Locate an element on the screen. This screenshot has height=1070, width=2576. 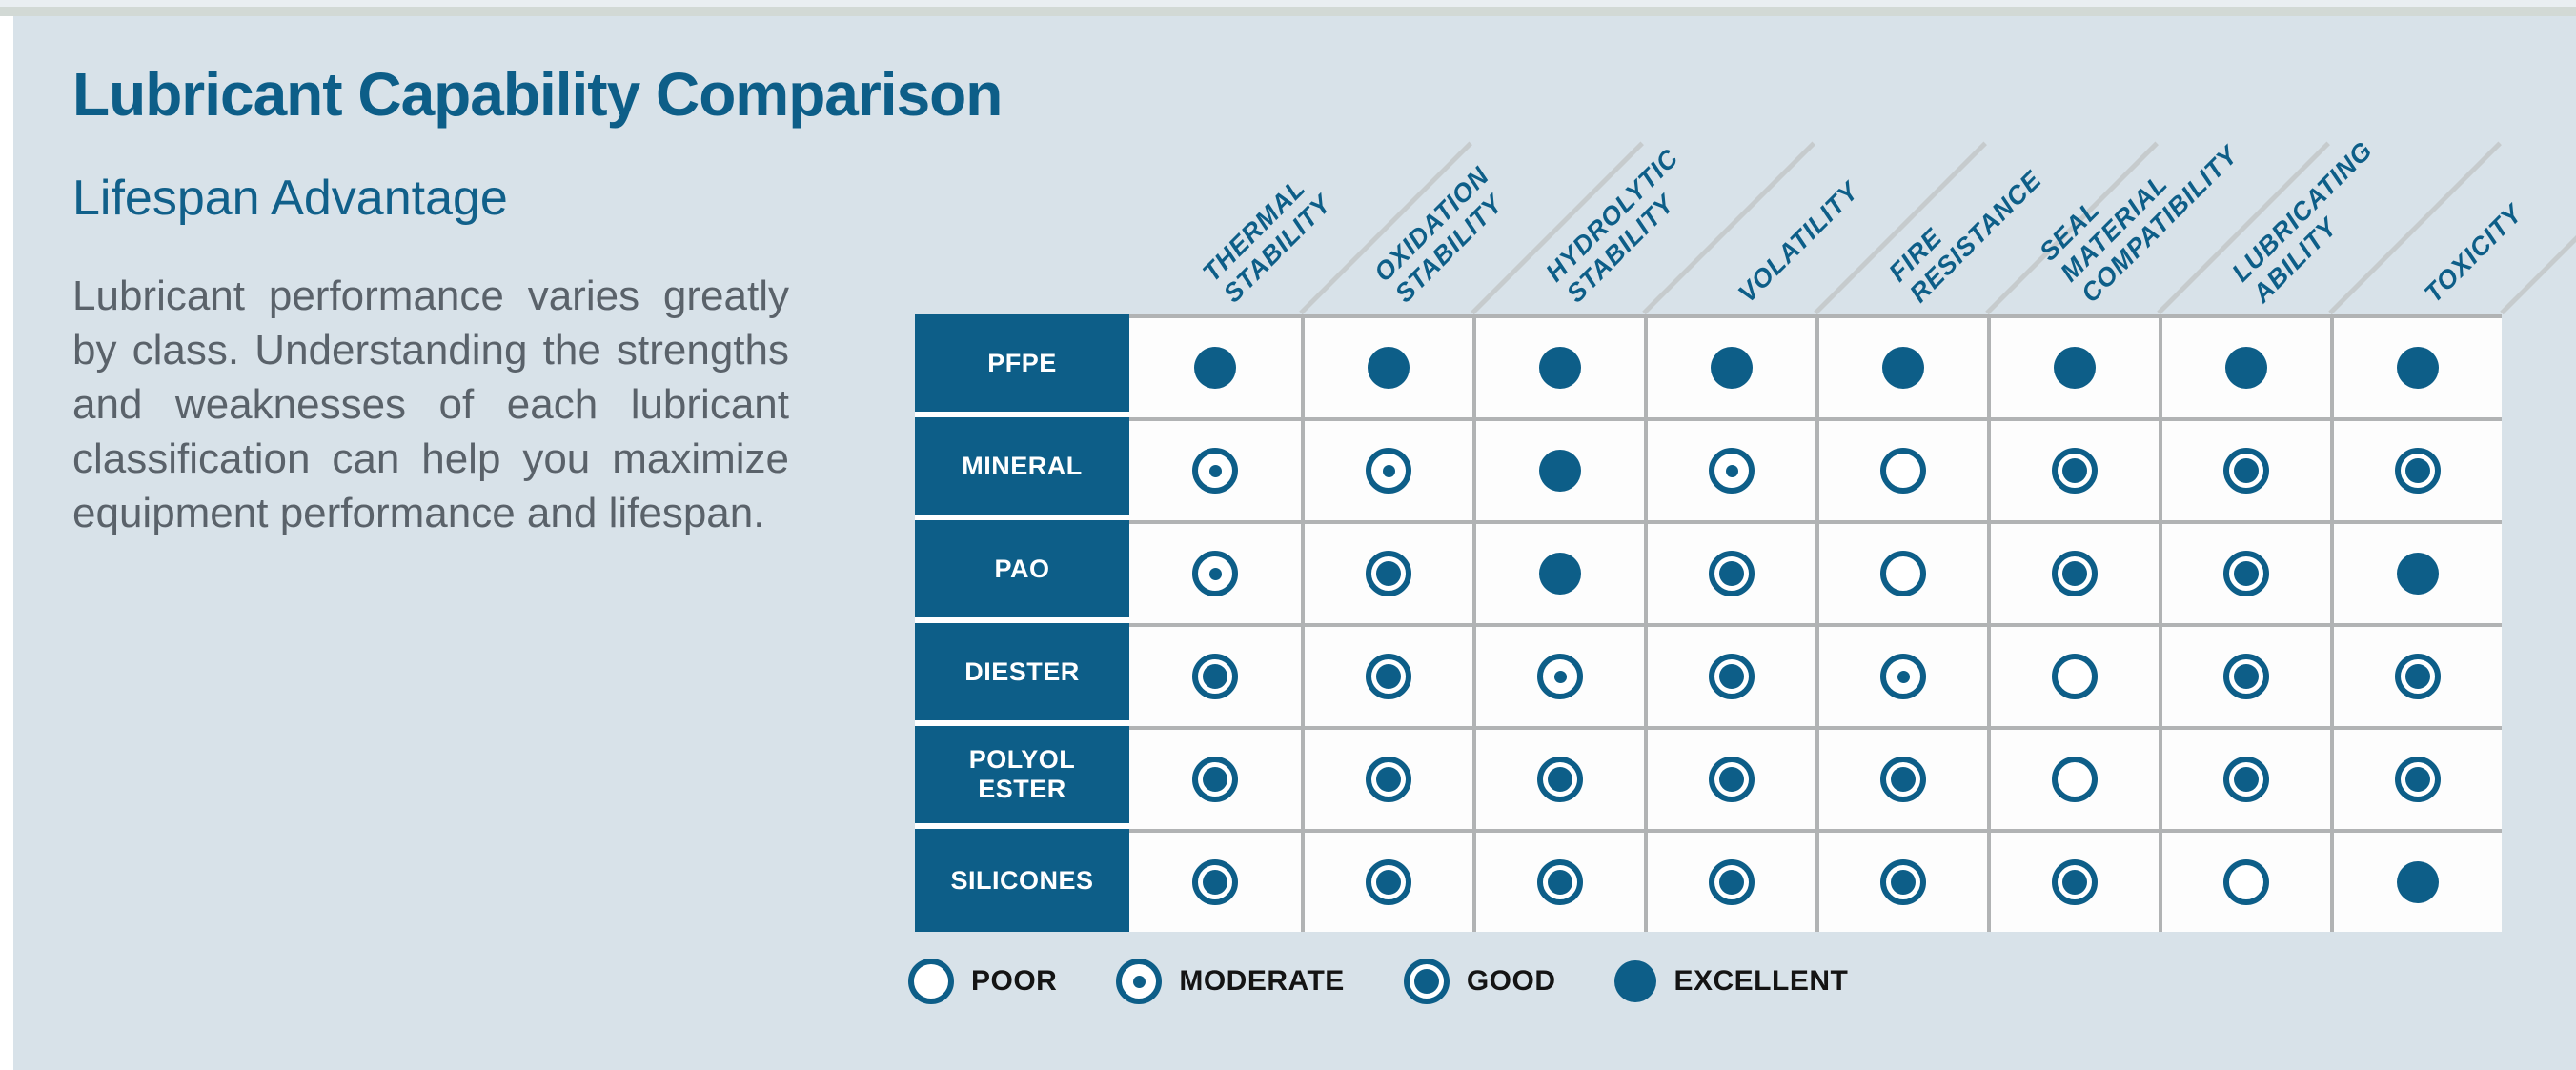
row-label-diester: DIESTER is located at coordinates (1022, 674).